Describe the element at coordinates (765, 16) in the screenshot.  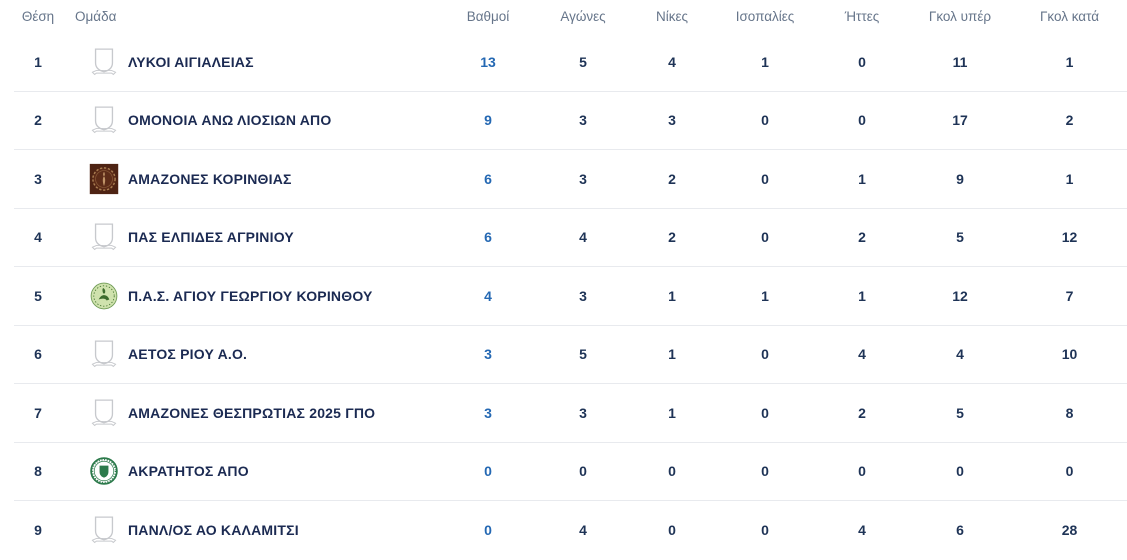
I see `column-header-draws: Ισοπαλίες` at that location.